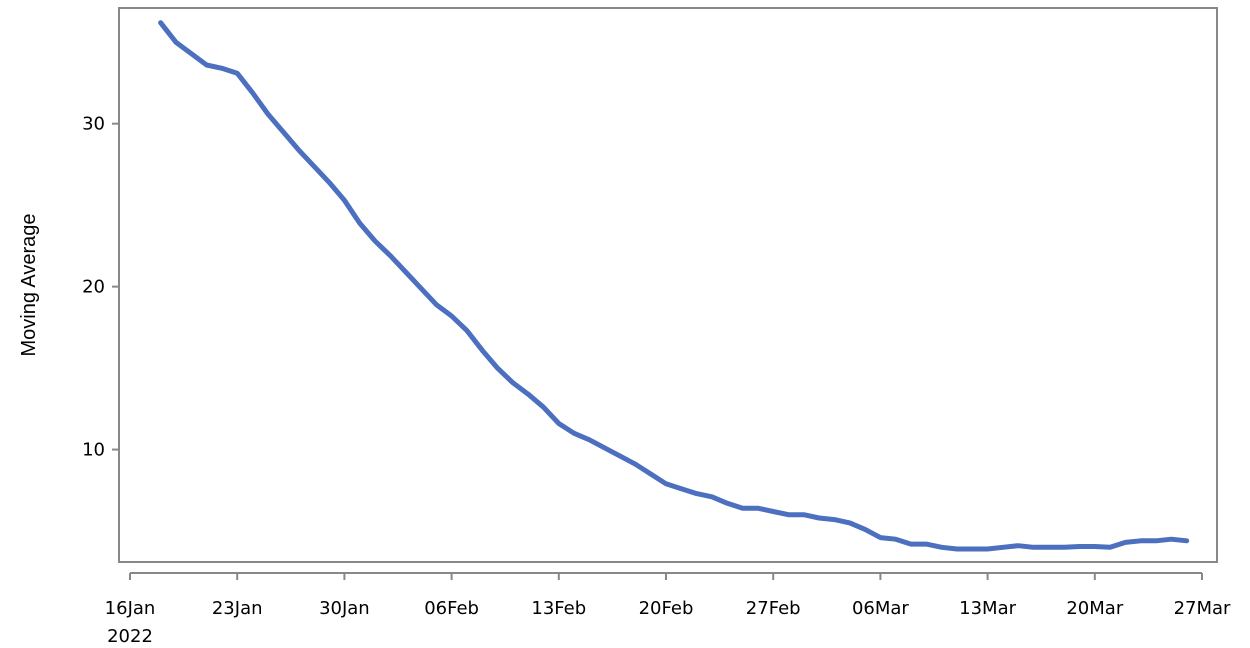 This screenshot has width=1250, height=648. I want to click on y-axis: 10 20 30, so click(100, 287).